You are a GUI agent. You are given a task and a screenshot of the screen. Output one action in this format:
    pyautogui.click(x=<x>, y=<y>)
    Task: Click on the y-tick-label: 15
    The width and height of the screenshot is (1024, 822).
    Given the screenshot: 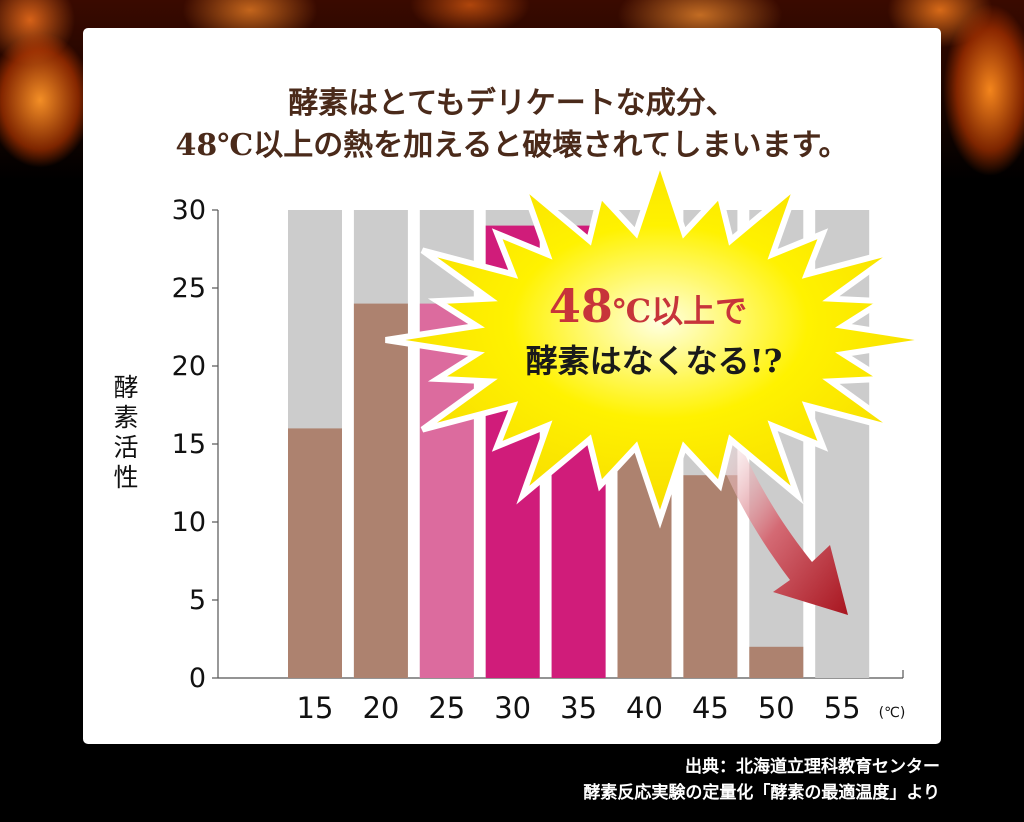 What is the action you would take?
    pyautogui.click(x=189, y=444)
    